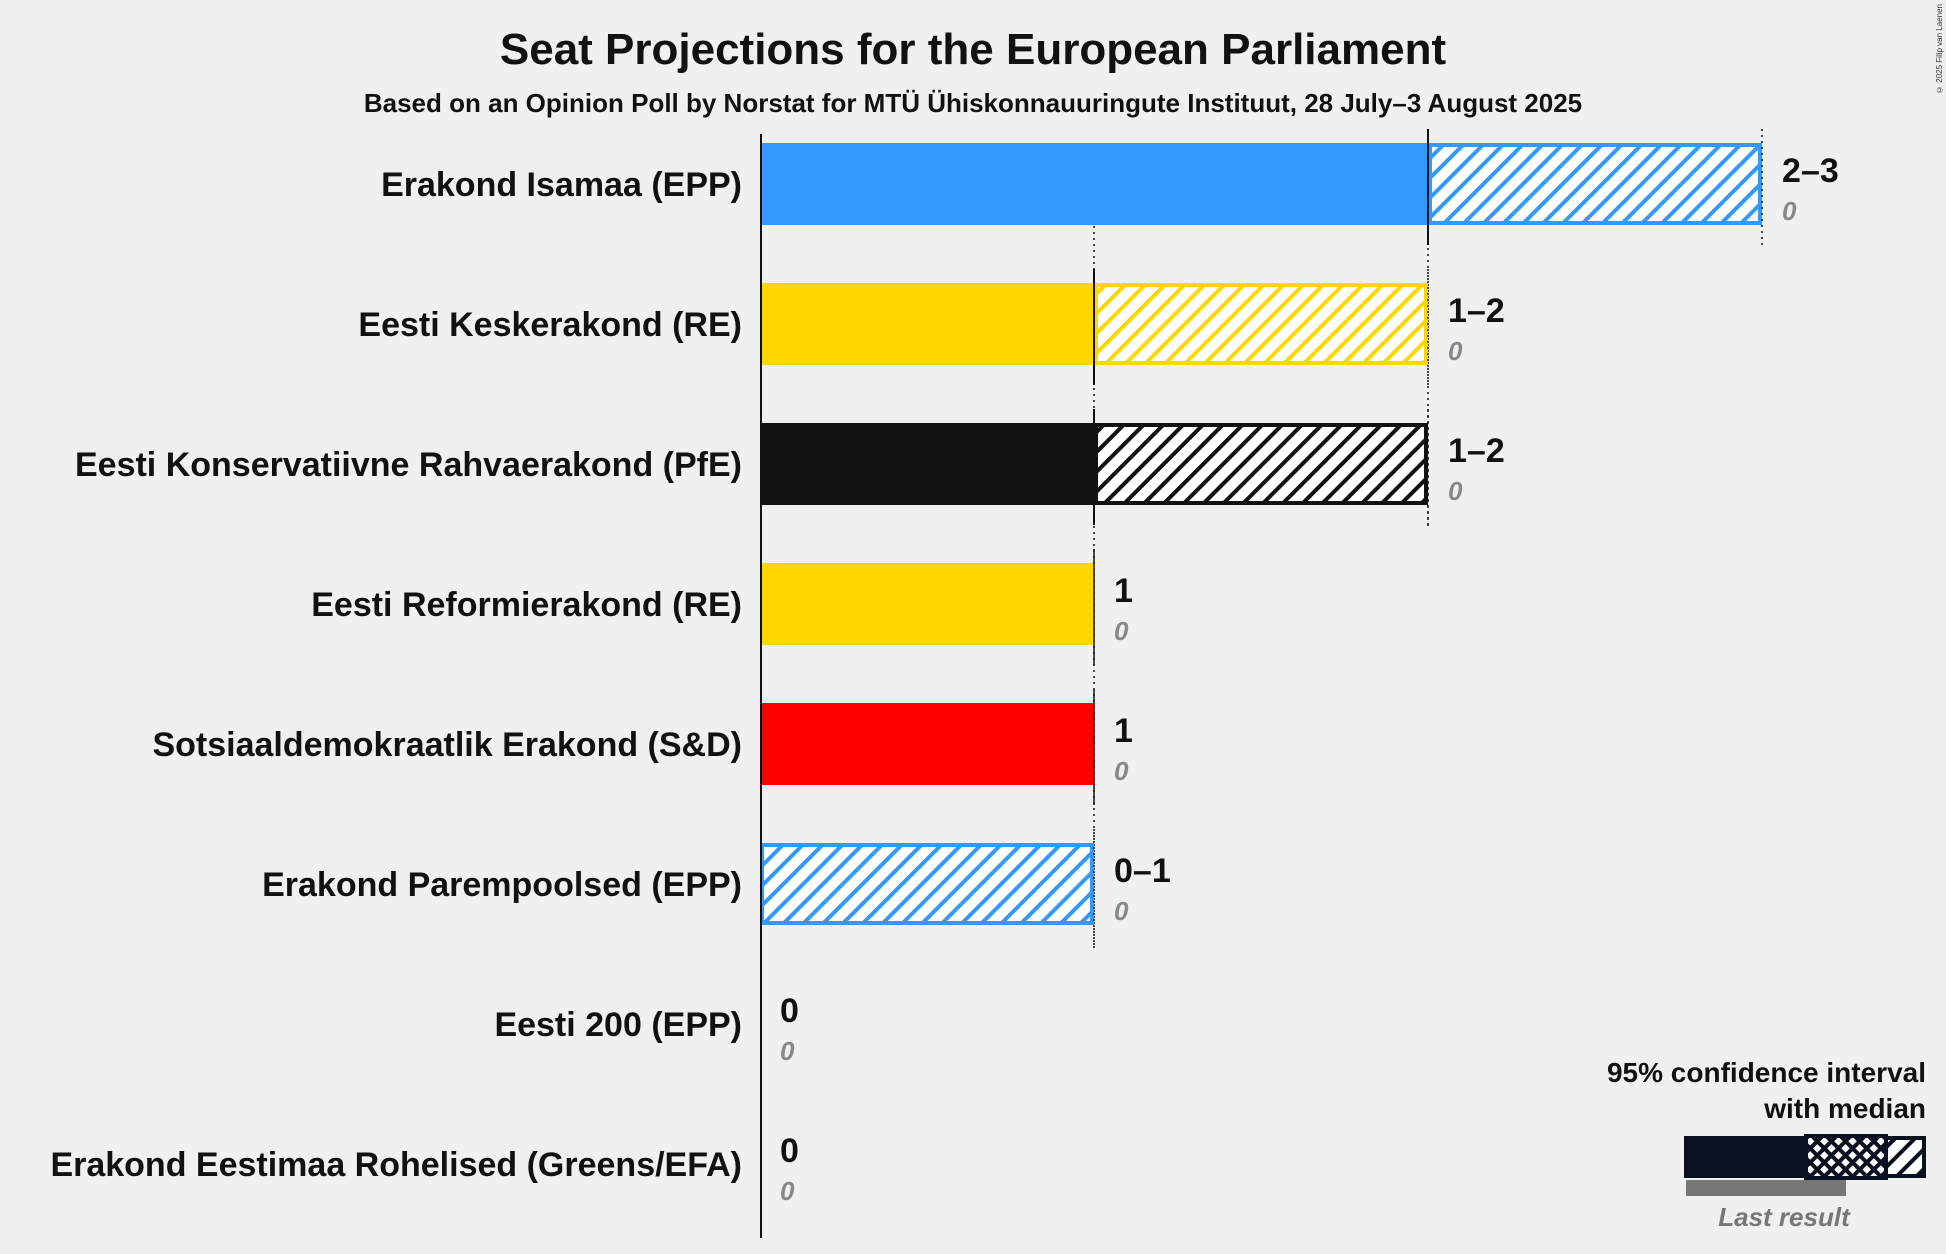 The width and height of the screenshot is (1946, 1254). I want to click on party-label: Eesti Keskerakond (RE), so click(550, 325).